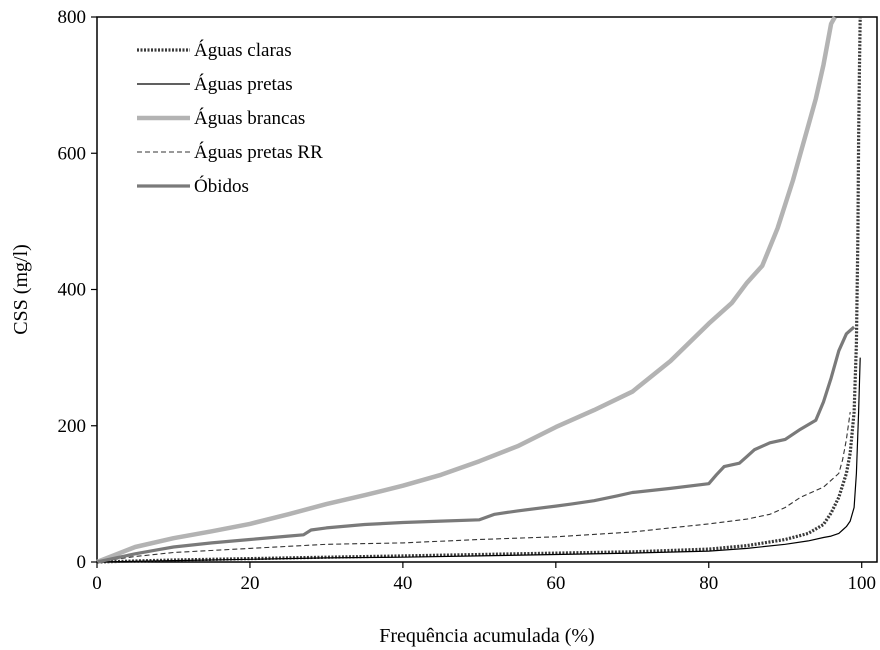  What do you see at coordinates (708, 583) in the screenshot?
I see `x-tick-label: 80` at bounding box center [708, 583].